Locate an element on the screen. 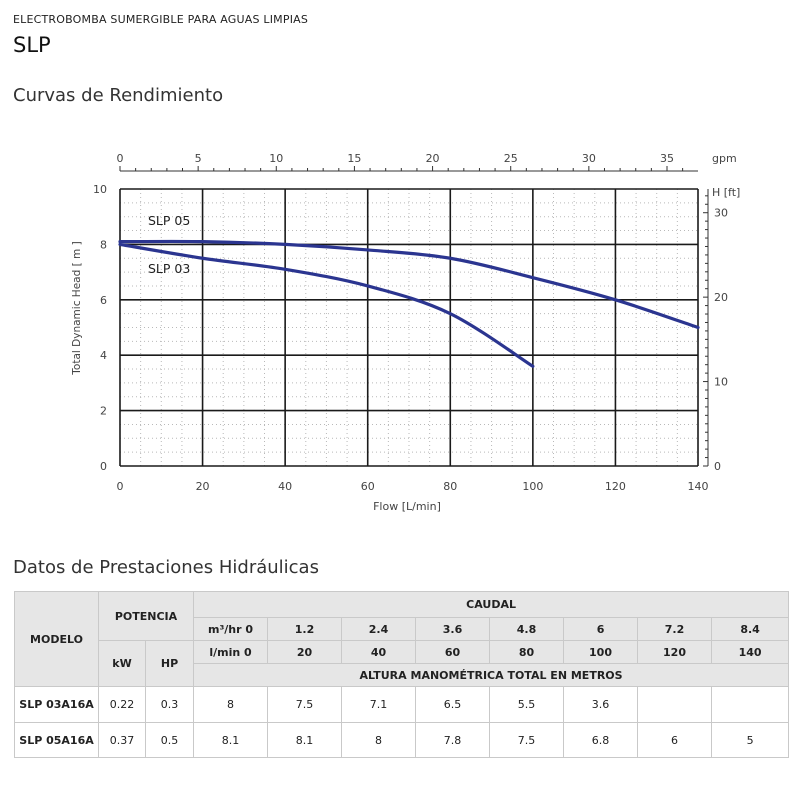  kw-cell: 0.22 is located at coordinates (122, 704).